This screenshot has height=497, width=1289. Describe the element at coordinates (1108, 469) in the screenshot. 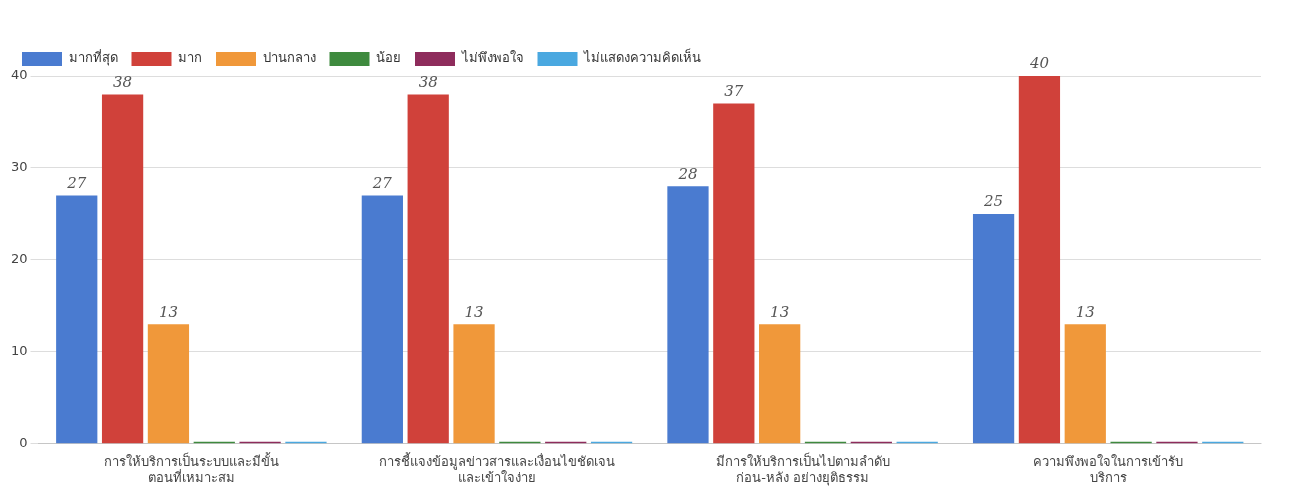

I see `x-tick-label: ความพึงพอใจในการเข้ารับ บริการ` at that location.